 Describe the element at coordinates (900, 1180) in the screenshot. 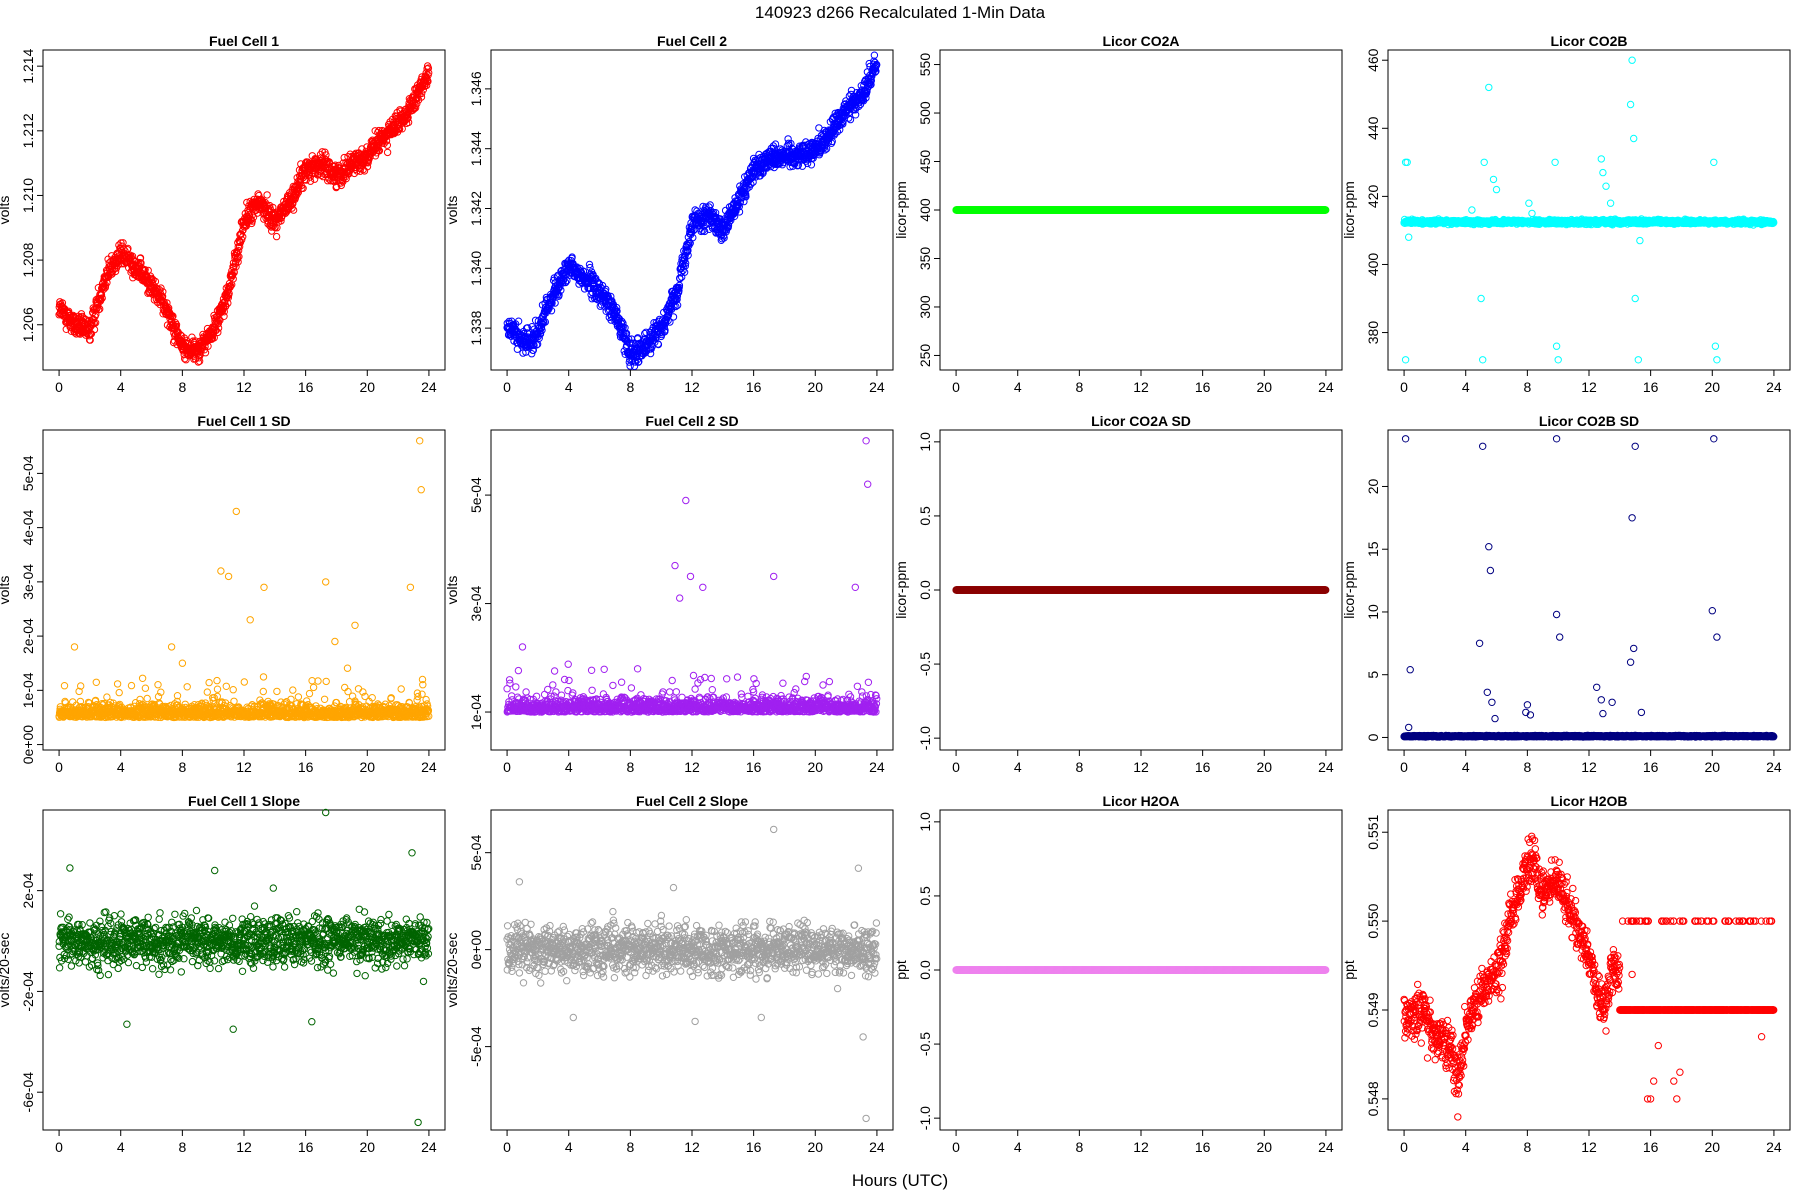

I see `figure-x-axis-label: Hours (UTC)` at that location.